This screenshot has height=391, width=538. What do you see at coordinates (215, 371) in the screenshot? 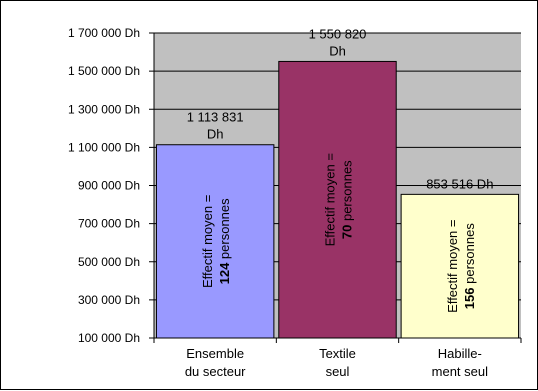
I see `x-category-label: du secteur` at bounding box center [215, 371].